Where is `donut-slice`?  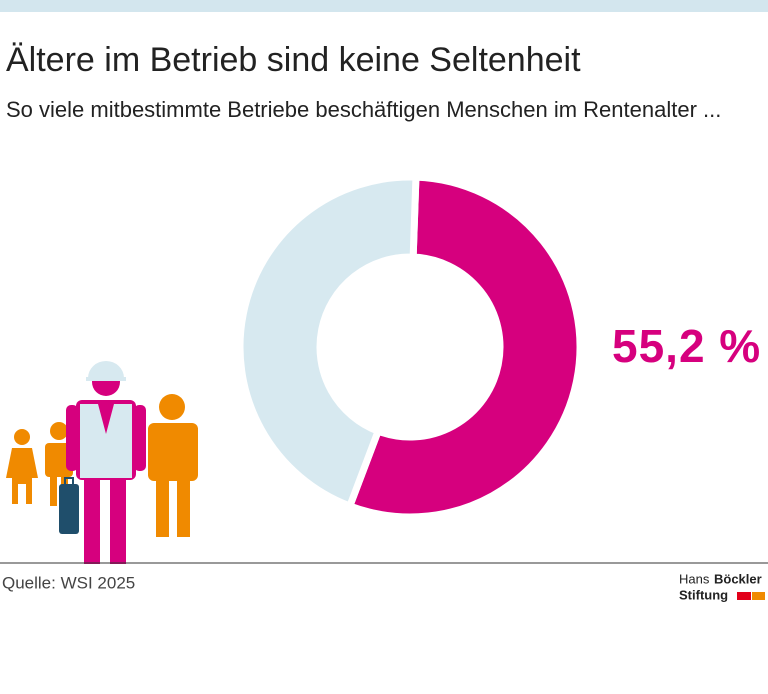 donut-slice is located at coordinates (328, 342).